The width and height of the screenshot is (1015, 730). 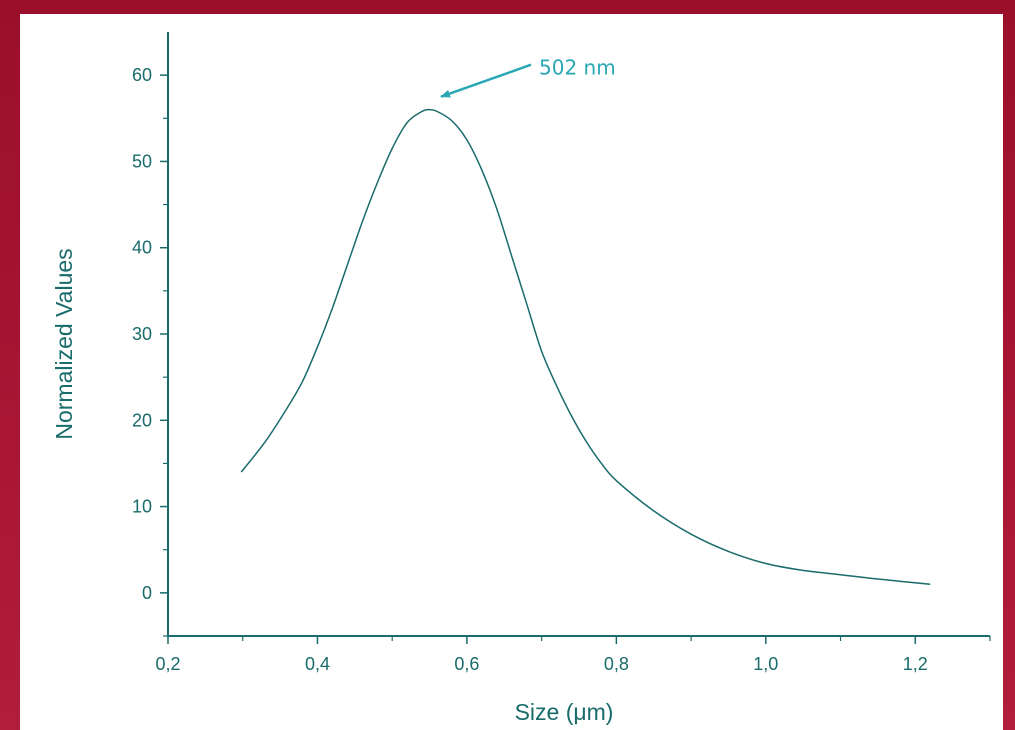 I want to click on y-tick-label: 10, so click(x=142, y=507).